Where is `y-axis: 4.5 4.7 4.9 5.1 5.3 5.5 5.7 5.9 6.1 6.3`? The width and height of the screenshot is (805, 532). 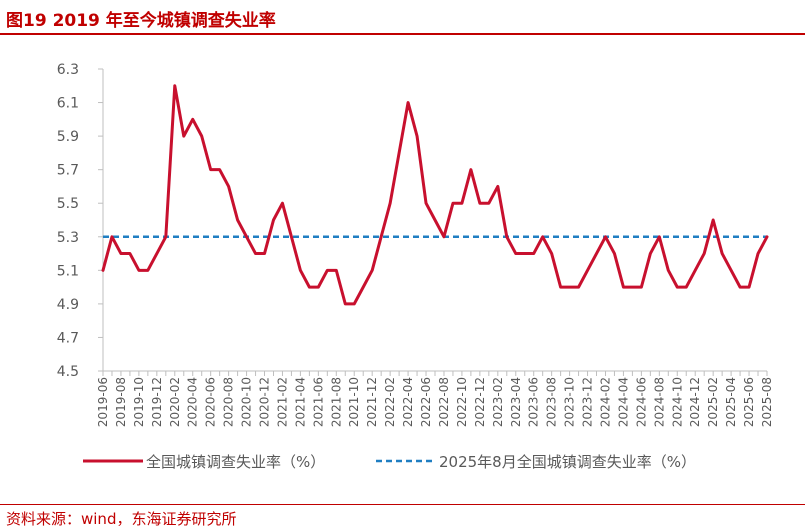
y-axis: 4.5 4.7 4.9 5.1 5.3 5.5 5.7 5.9 6.1 6.3 is located at coordinates (80, 221).